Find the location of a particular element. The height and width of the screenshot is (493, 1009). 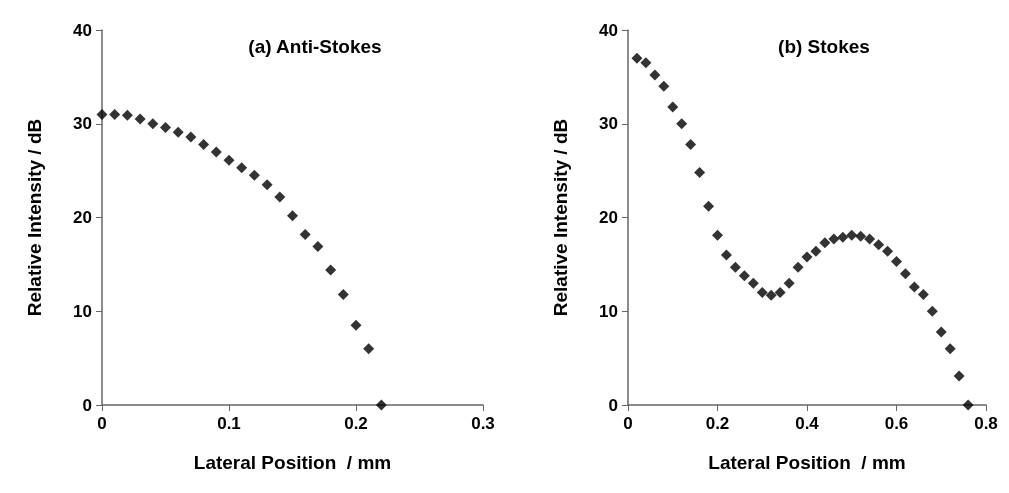

chart-title: (b) Stokes is located at coordinates (824, 46).